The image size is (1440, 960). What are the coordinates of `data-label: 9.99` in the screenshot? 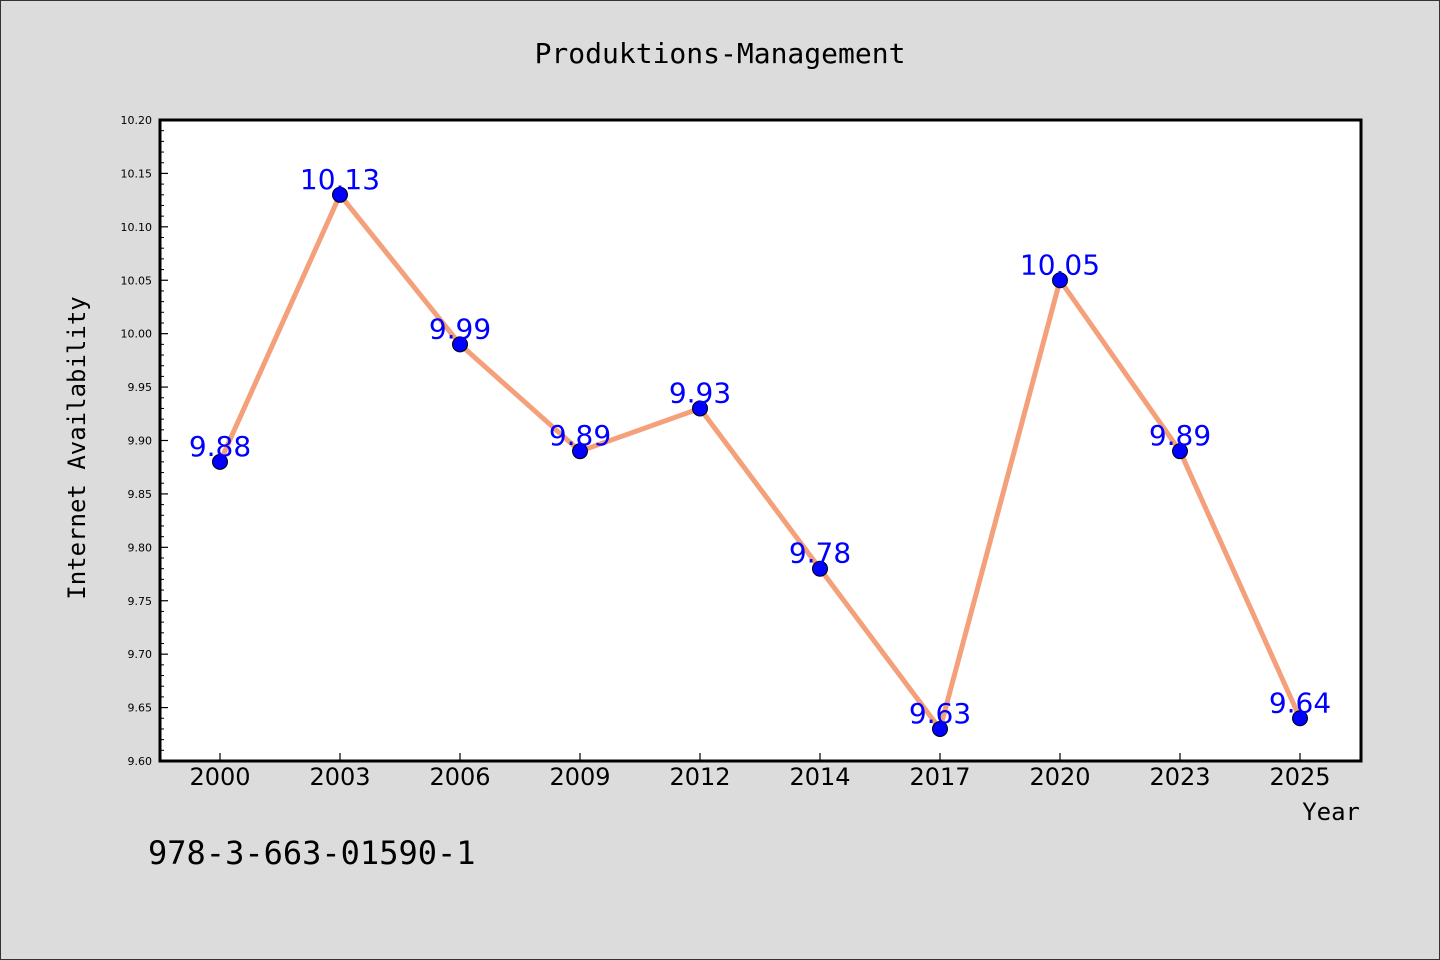 It's located at (460, 328).